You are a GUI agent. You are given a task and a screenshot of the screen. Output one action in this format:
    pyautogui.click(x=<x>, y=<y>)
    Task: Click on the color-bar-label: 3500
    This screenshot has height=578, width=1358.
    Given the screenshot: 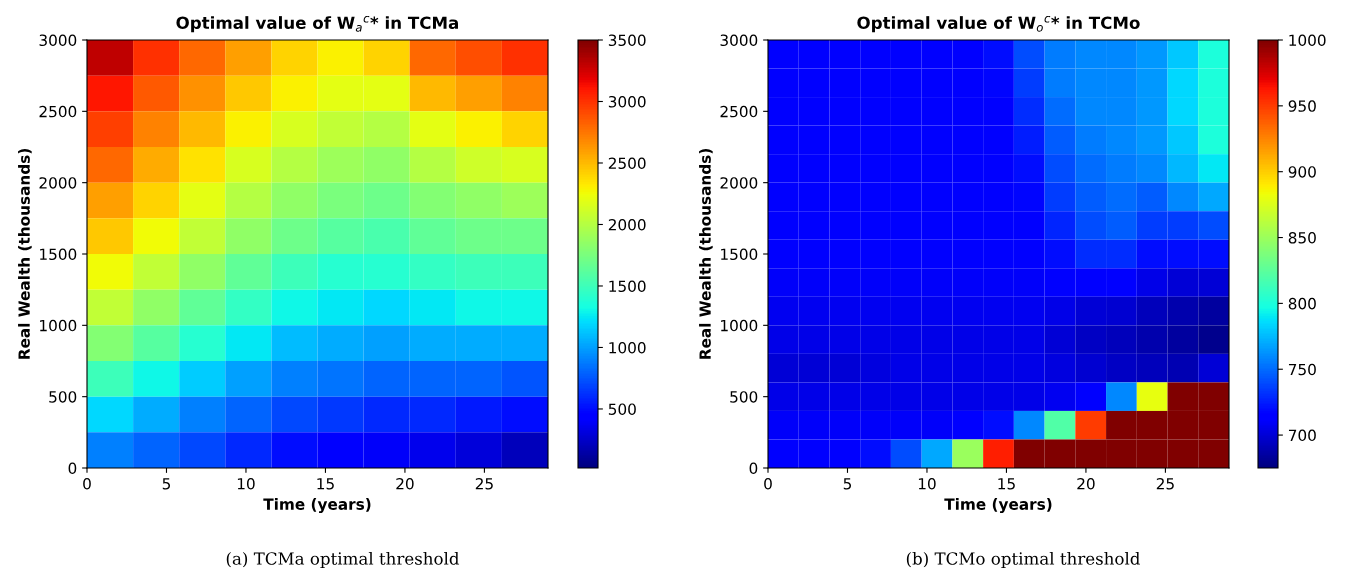 What is the action you would take?
    pyautogui.click(x=627, y=40)
    